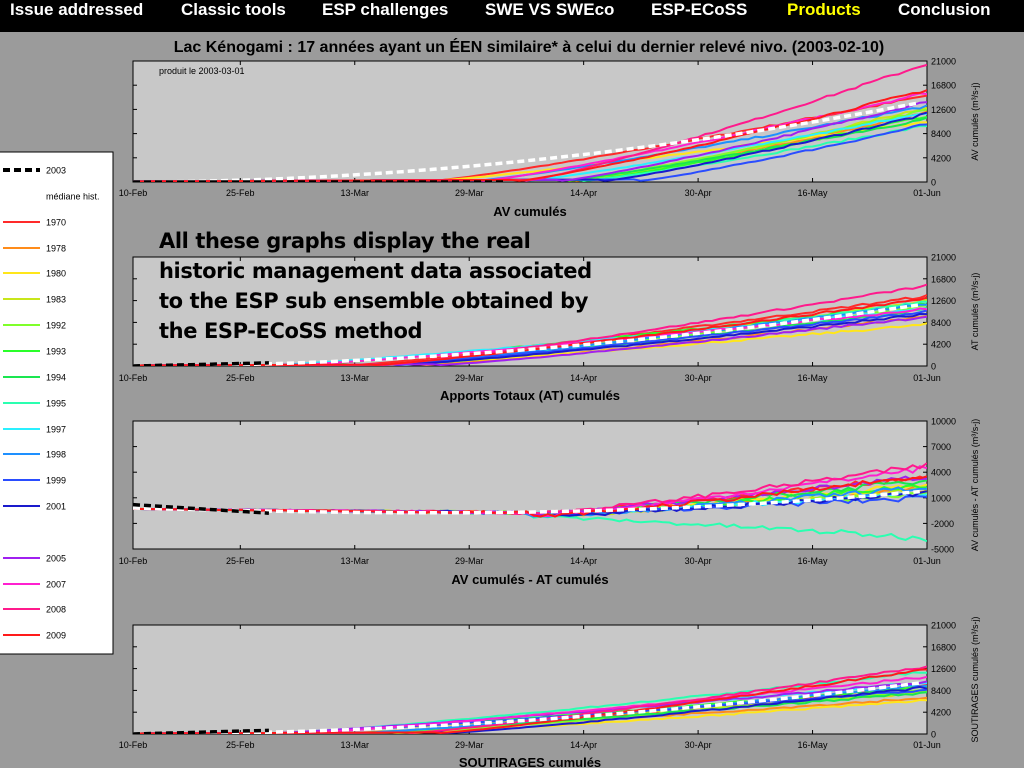 The height and width of the screenshot is (768, 1024). I want to click on legend-label: 2005, so click(56, 559).